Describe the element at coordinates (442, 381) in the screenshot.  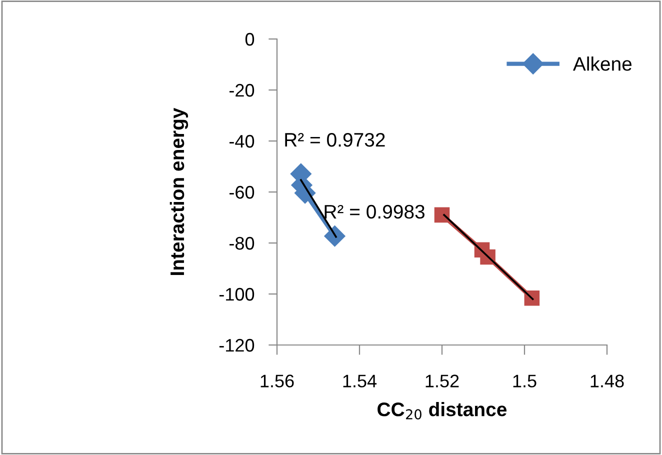
I see `x-tick-label: 1.52` at that location.